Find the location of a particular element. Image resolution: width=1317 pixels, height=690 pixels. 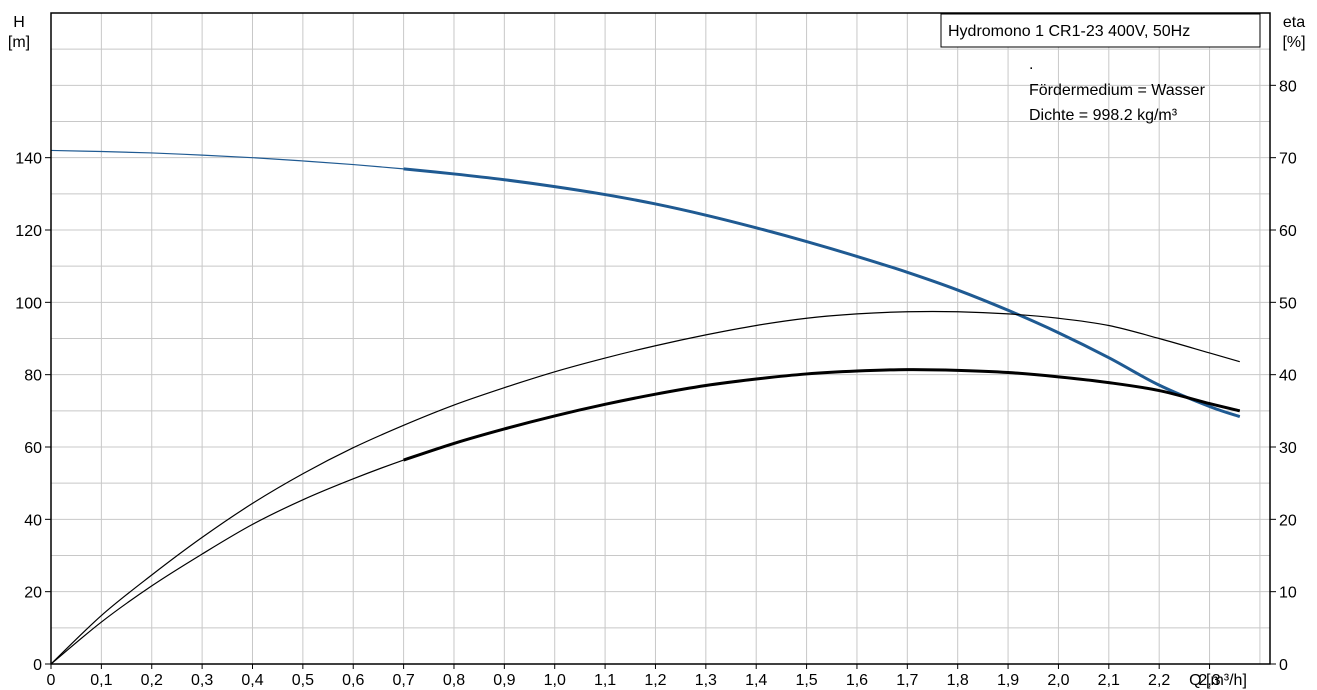

left-axis-title: H [m] is located at coordinates (19, 32).